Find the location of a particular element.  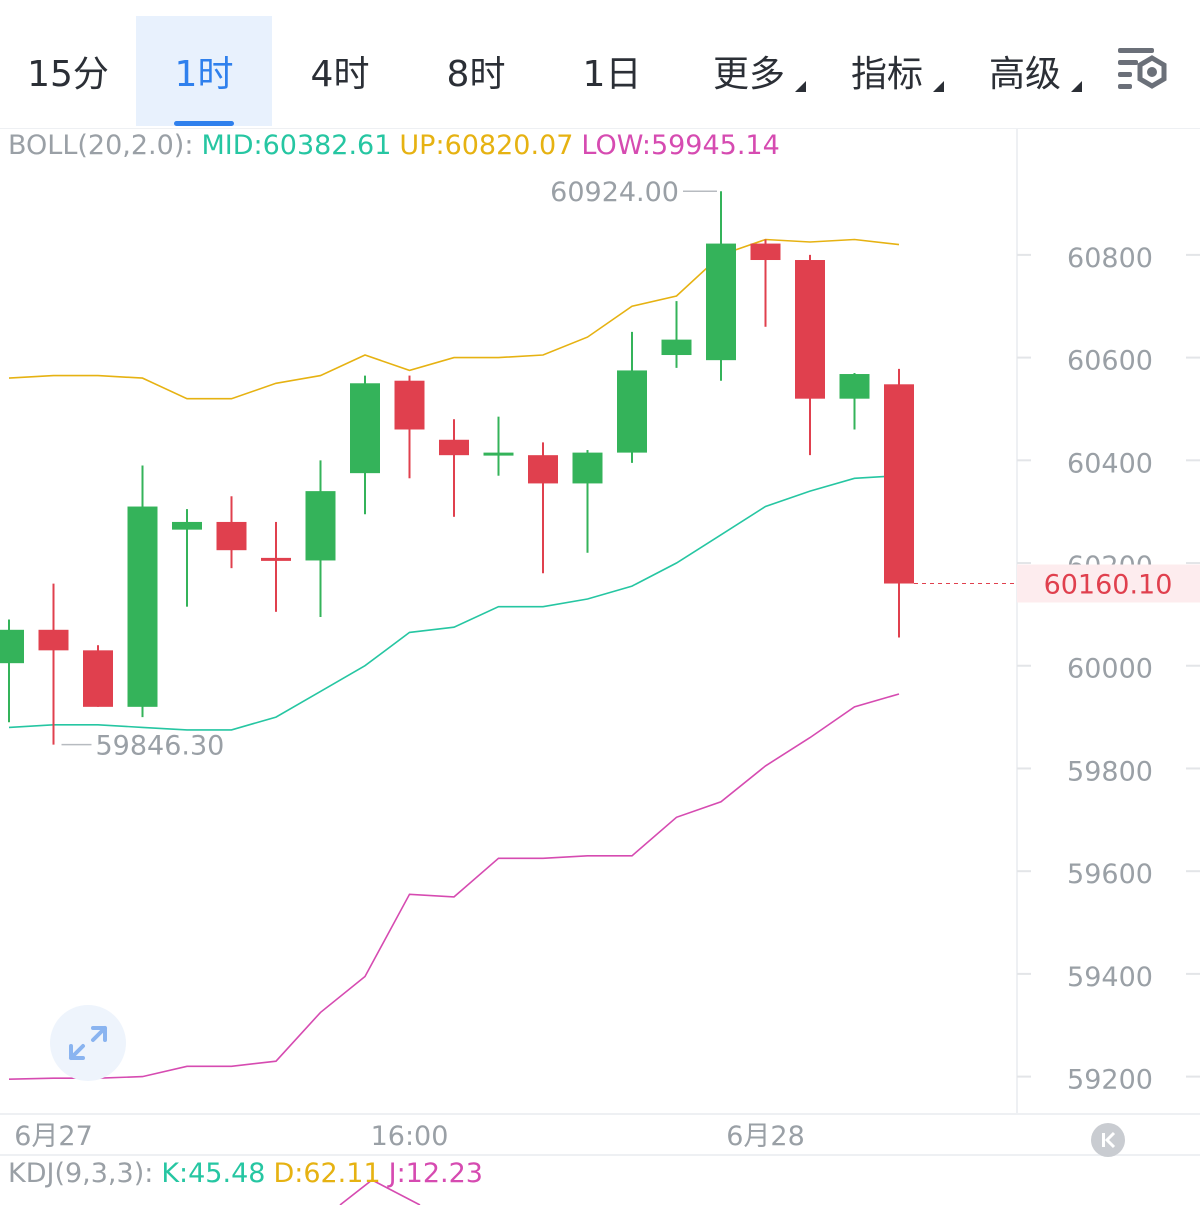

chart-settings-icon is located at coordinates (1142, 71).